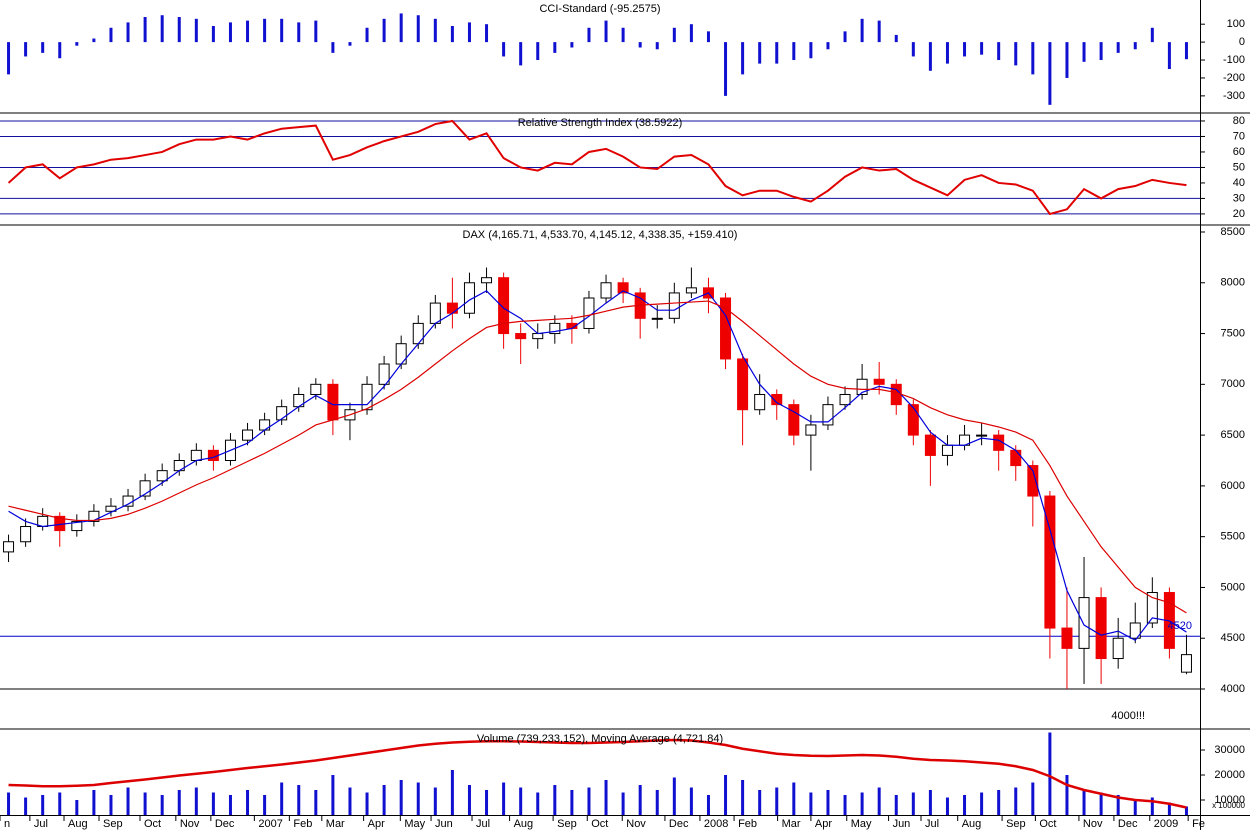 This screenshot has width=1250, height=830. Describe the element at coordinates (597, 773) in the screenshot. I see `moving-average` at that location.